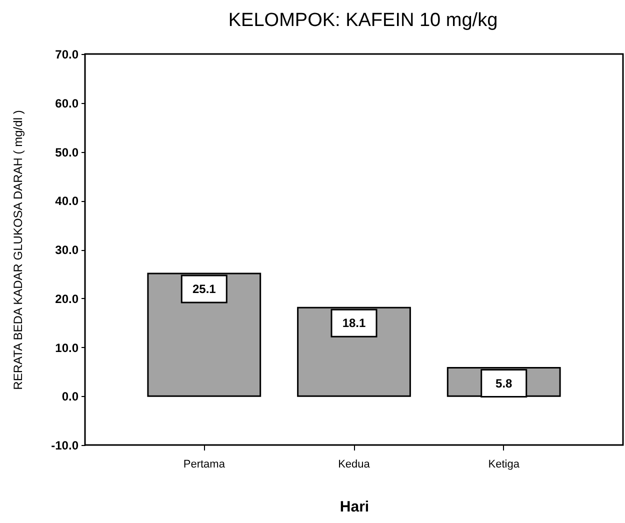 The image size is (625, 523). What do you see at coordinates (67, 347) in the screenshot?
I see `y-tick-label: 10.0` at bounding box center [67, 347].